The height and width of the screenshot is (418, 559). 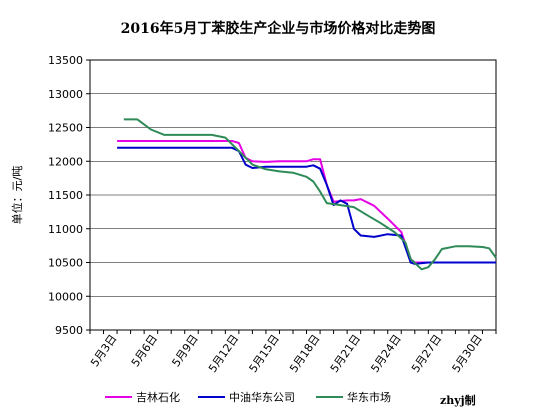 What do you see at coordinates (223, 353) in the screenshot?
I see `x-tick-label: 5月12日` at bounding box center [223, 353].